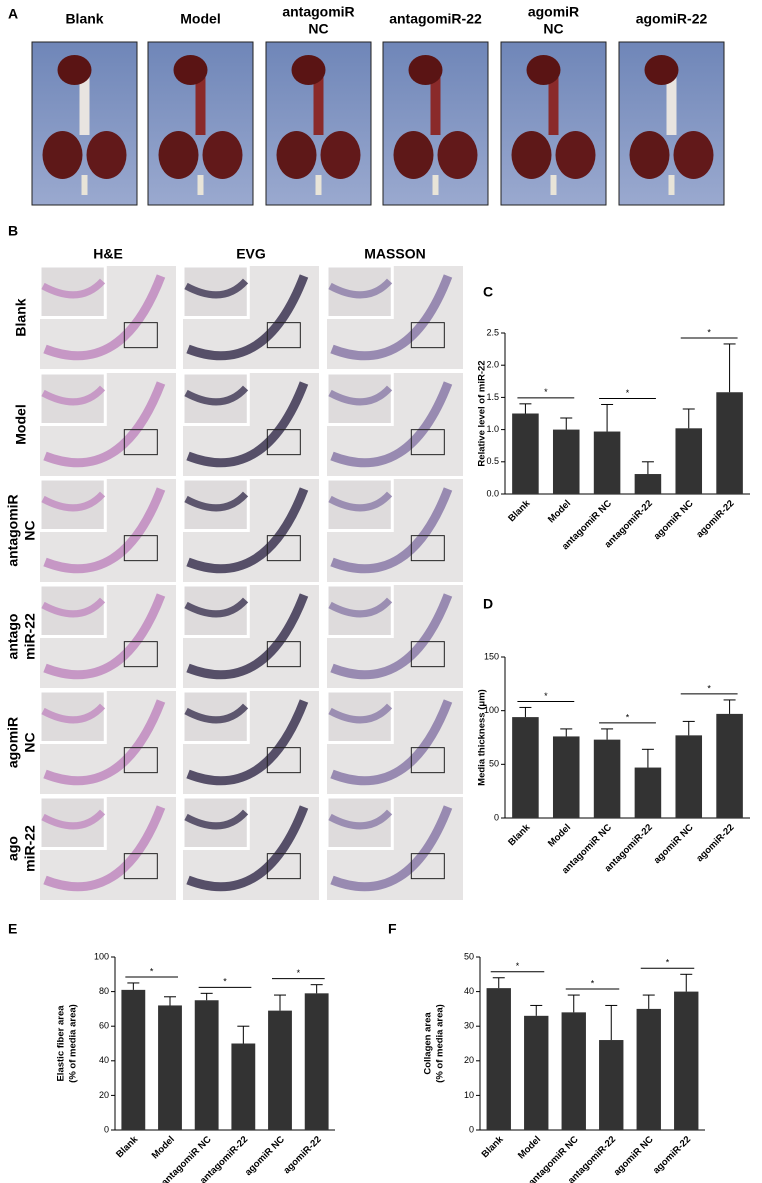  What do you see at coordinates (13, 231) in the screenshot?
I see `panel-letter: B` at bounding box center [13, 231].